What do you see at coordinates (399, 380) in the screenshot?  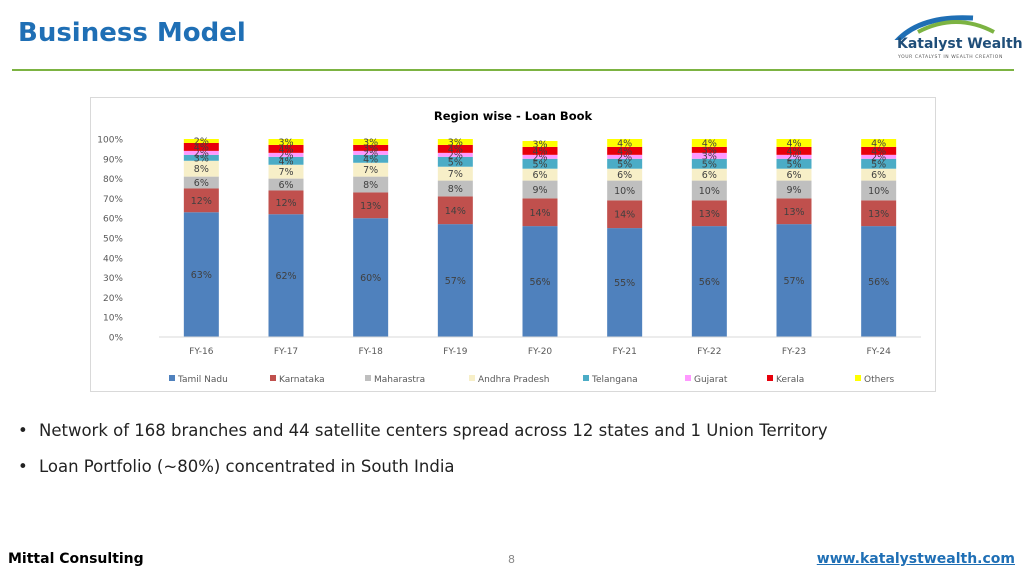 I see `legend-label: Maharastra` at bounding box center [399, 380].